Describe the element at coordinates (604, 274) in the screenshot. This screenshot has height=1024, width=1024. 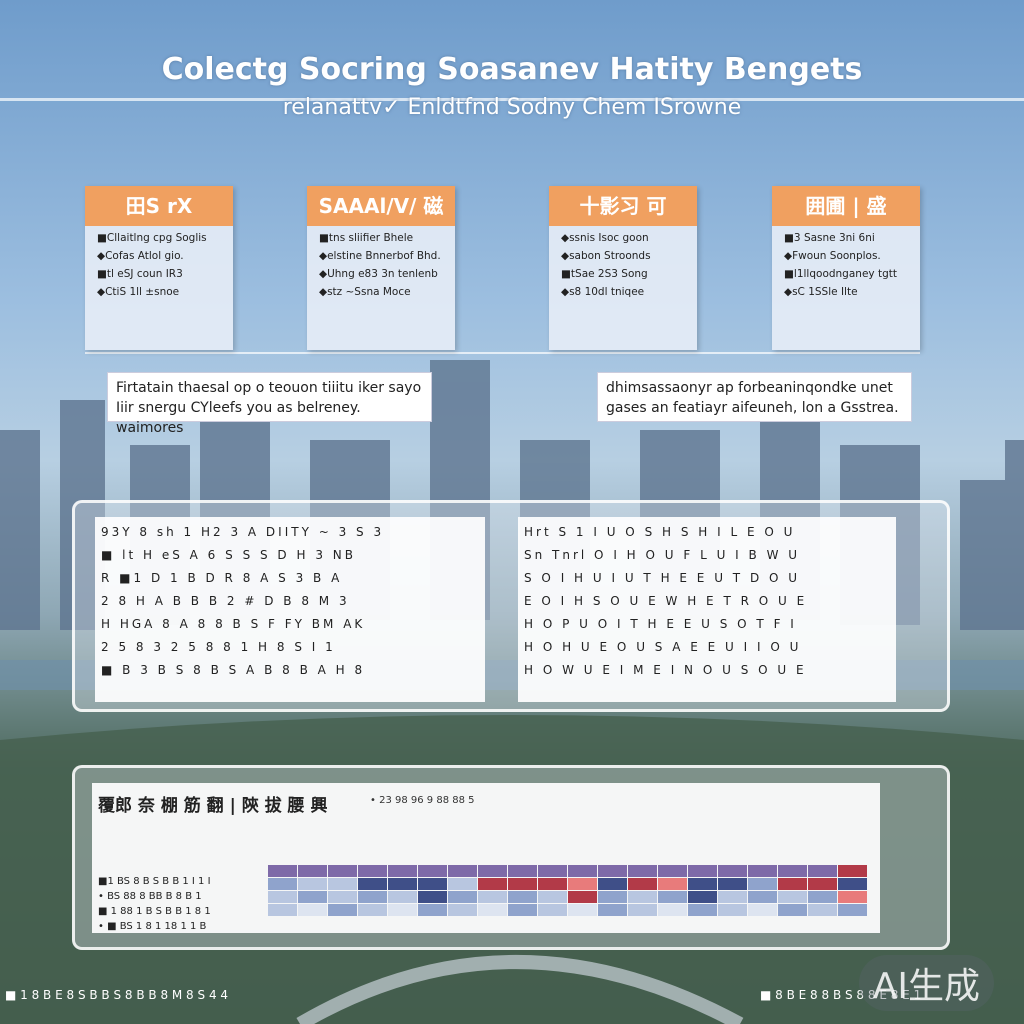
I see `card-line: ■tSae 2S3 Song` at that location.